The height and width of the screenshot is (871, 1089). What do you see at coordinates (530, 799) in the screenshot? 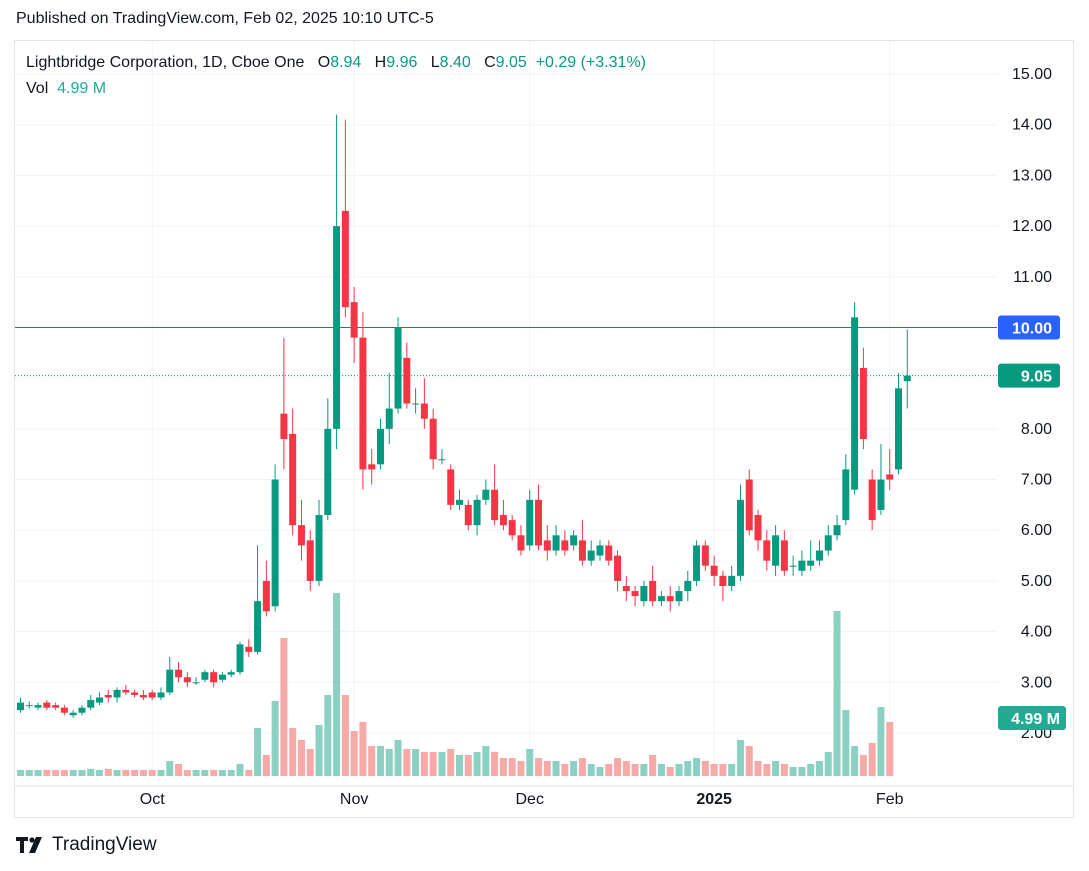
I see `x-tick-label: Dec` at bounding box center [530, 799].